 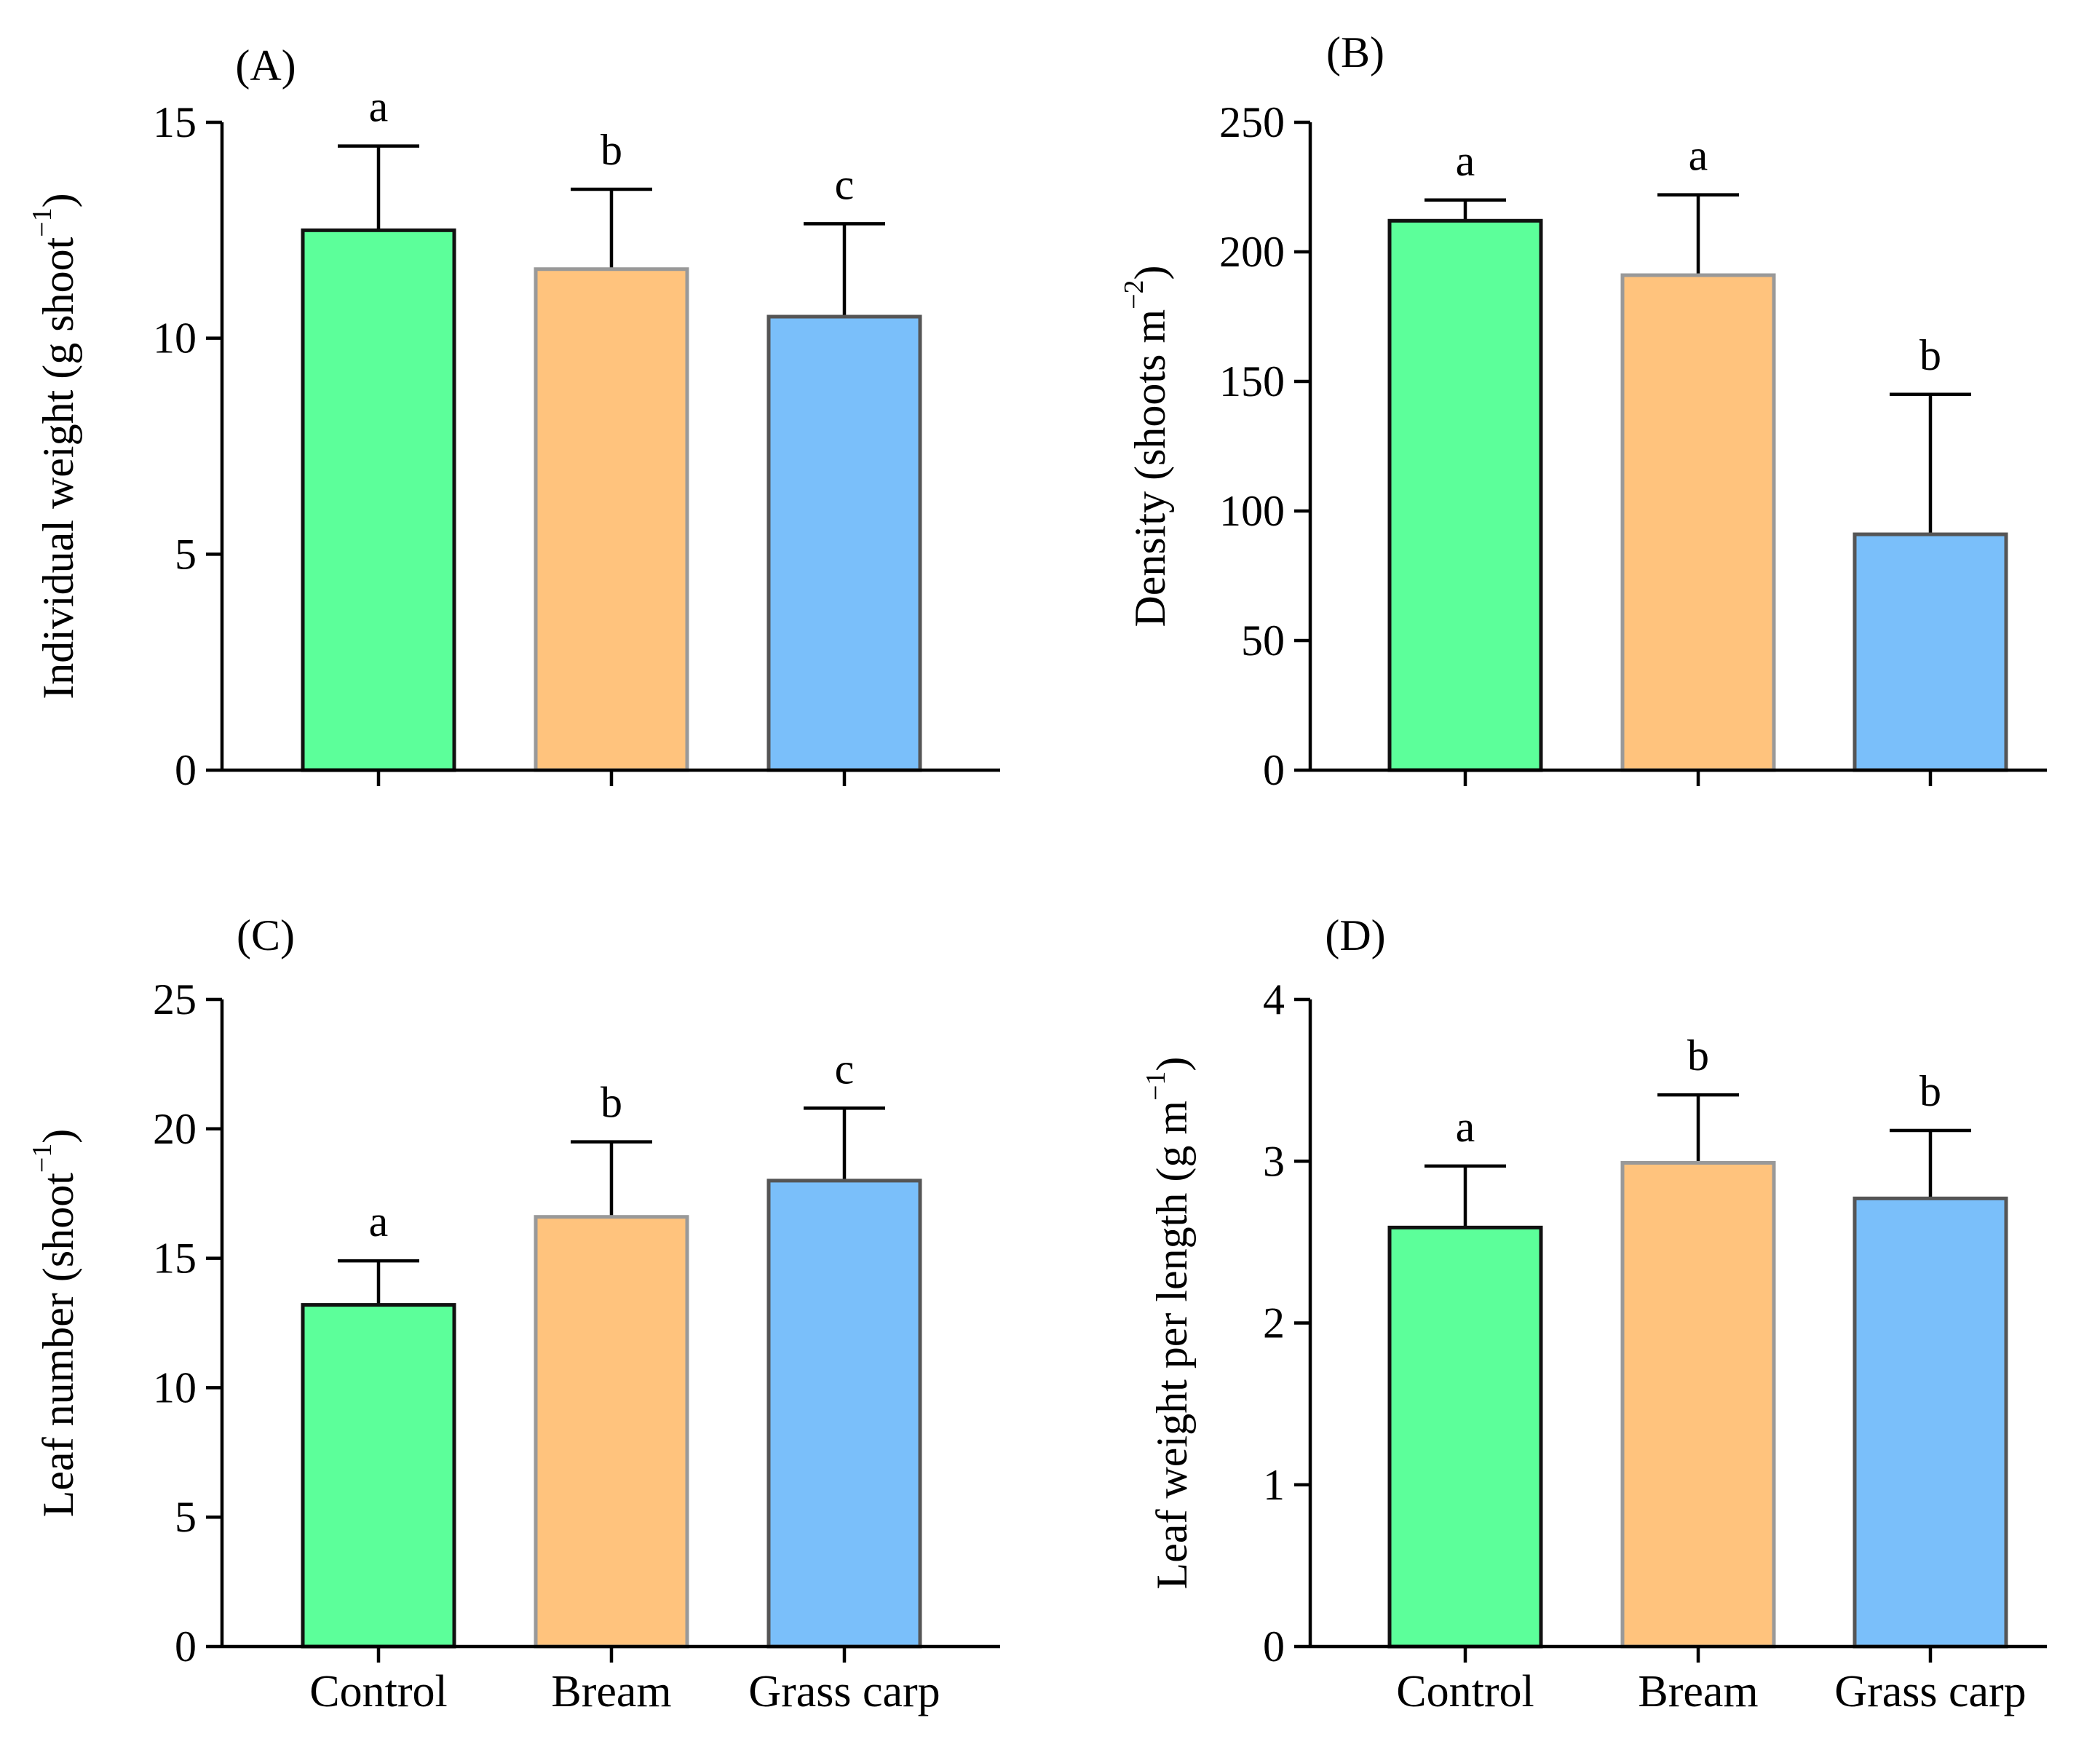 I want to click on panel-d-category-label-grass-carp: Grass carp, so click(x=1930, y=1691).